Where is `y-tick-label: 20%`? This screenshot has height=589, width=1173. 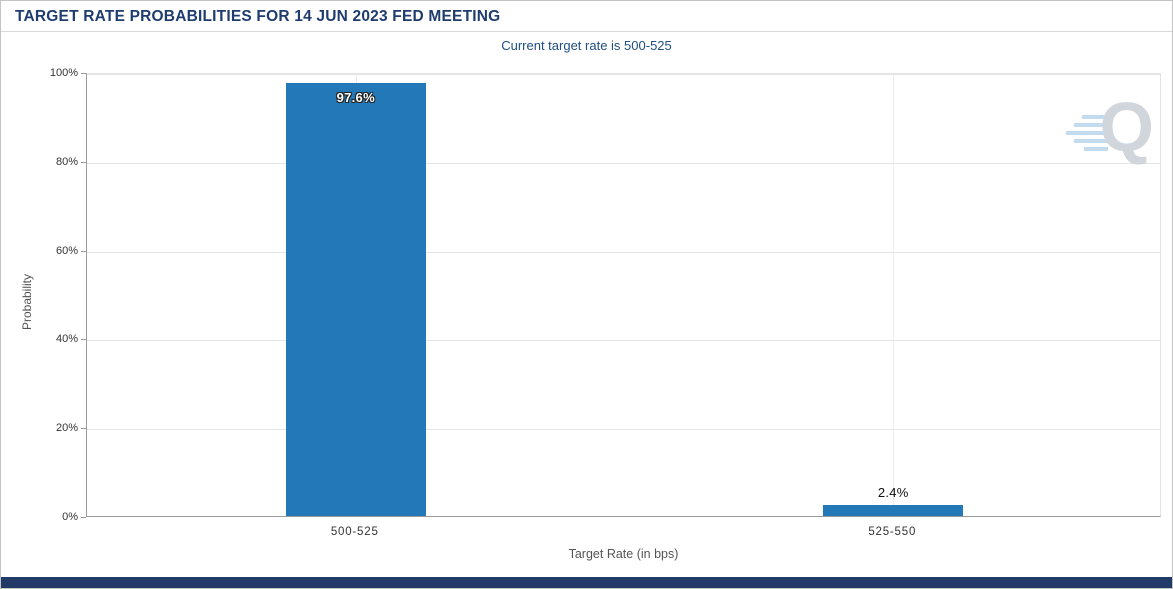 y-tick-label: 20% is located at coordinates (66, 428).